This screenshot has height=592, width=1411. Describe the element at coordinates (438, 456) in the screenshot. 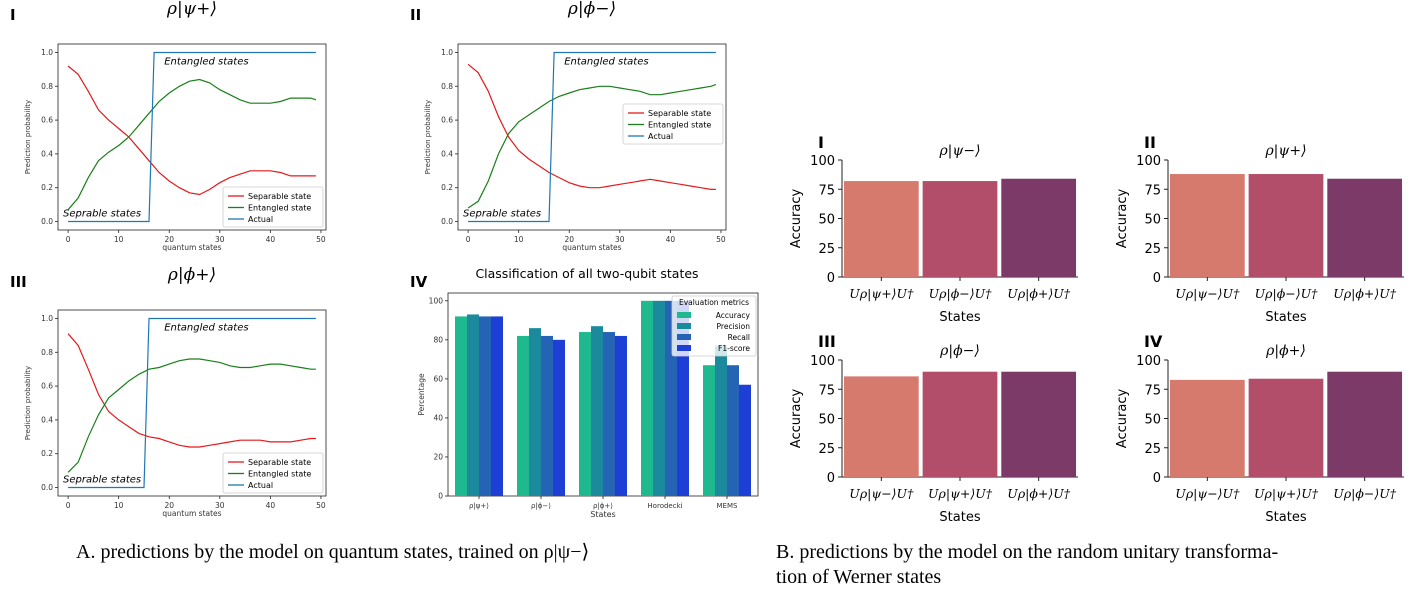

I see `y-tick-label: 20` at that location.